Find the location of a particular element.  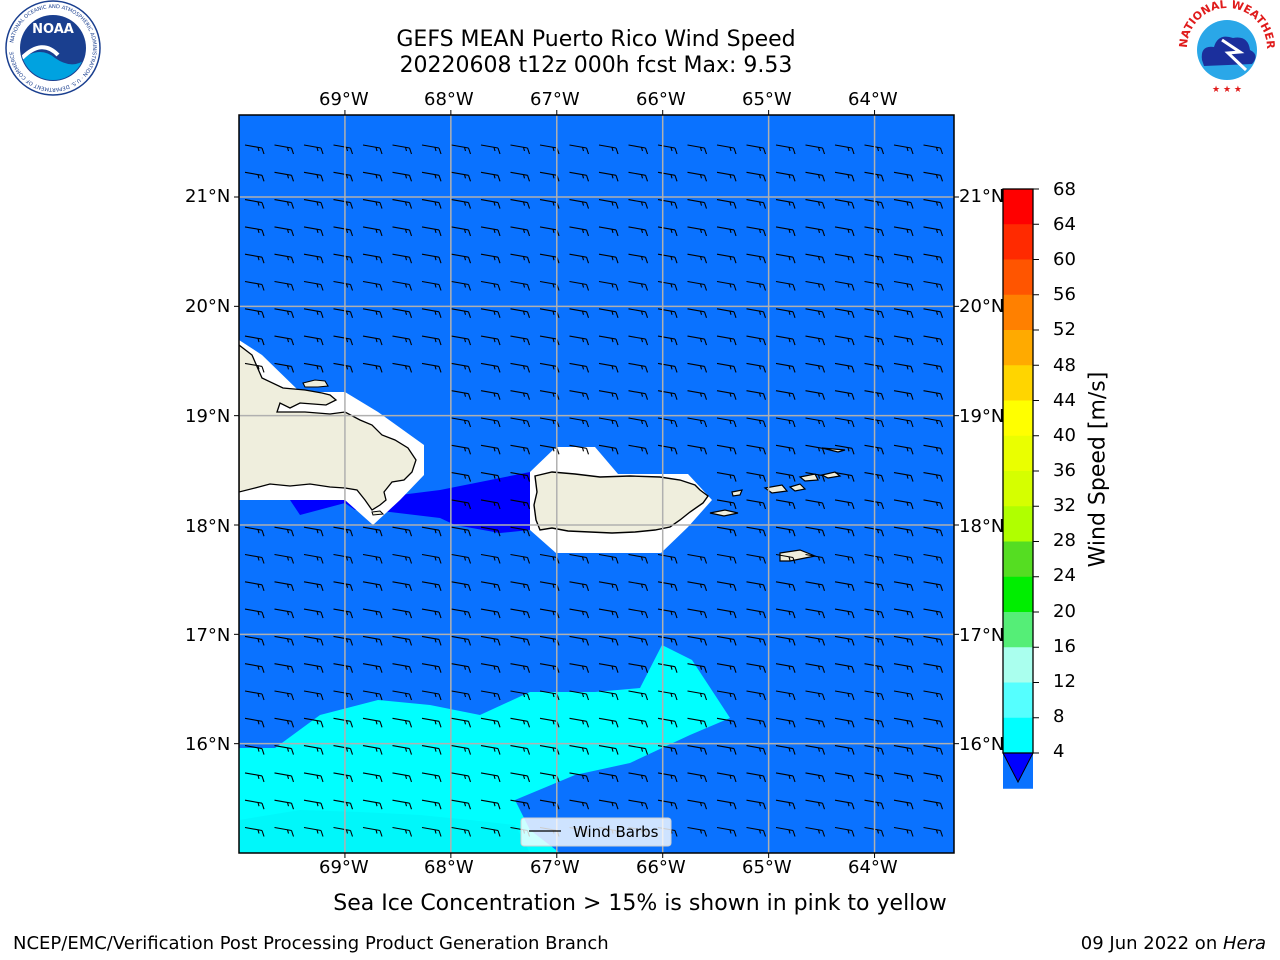

nws-ring-text: NATIONAL WEATHER SERVICE is located at coordinates (638, 25).